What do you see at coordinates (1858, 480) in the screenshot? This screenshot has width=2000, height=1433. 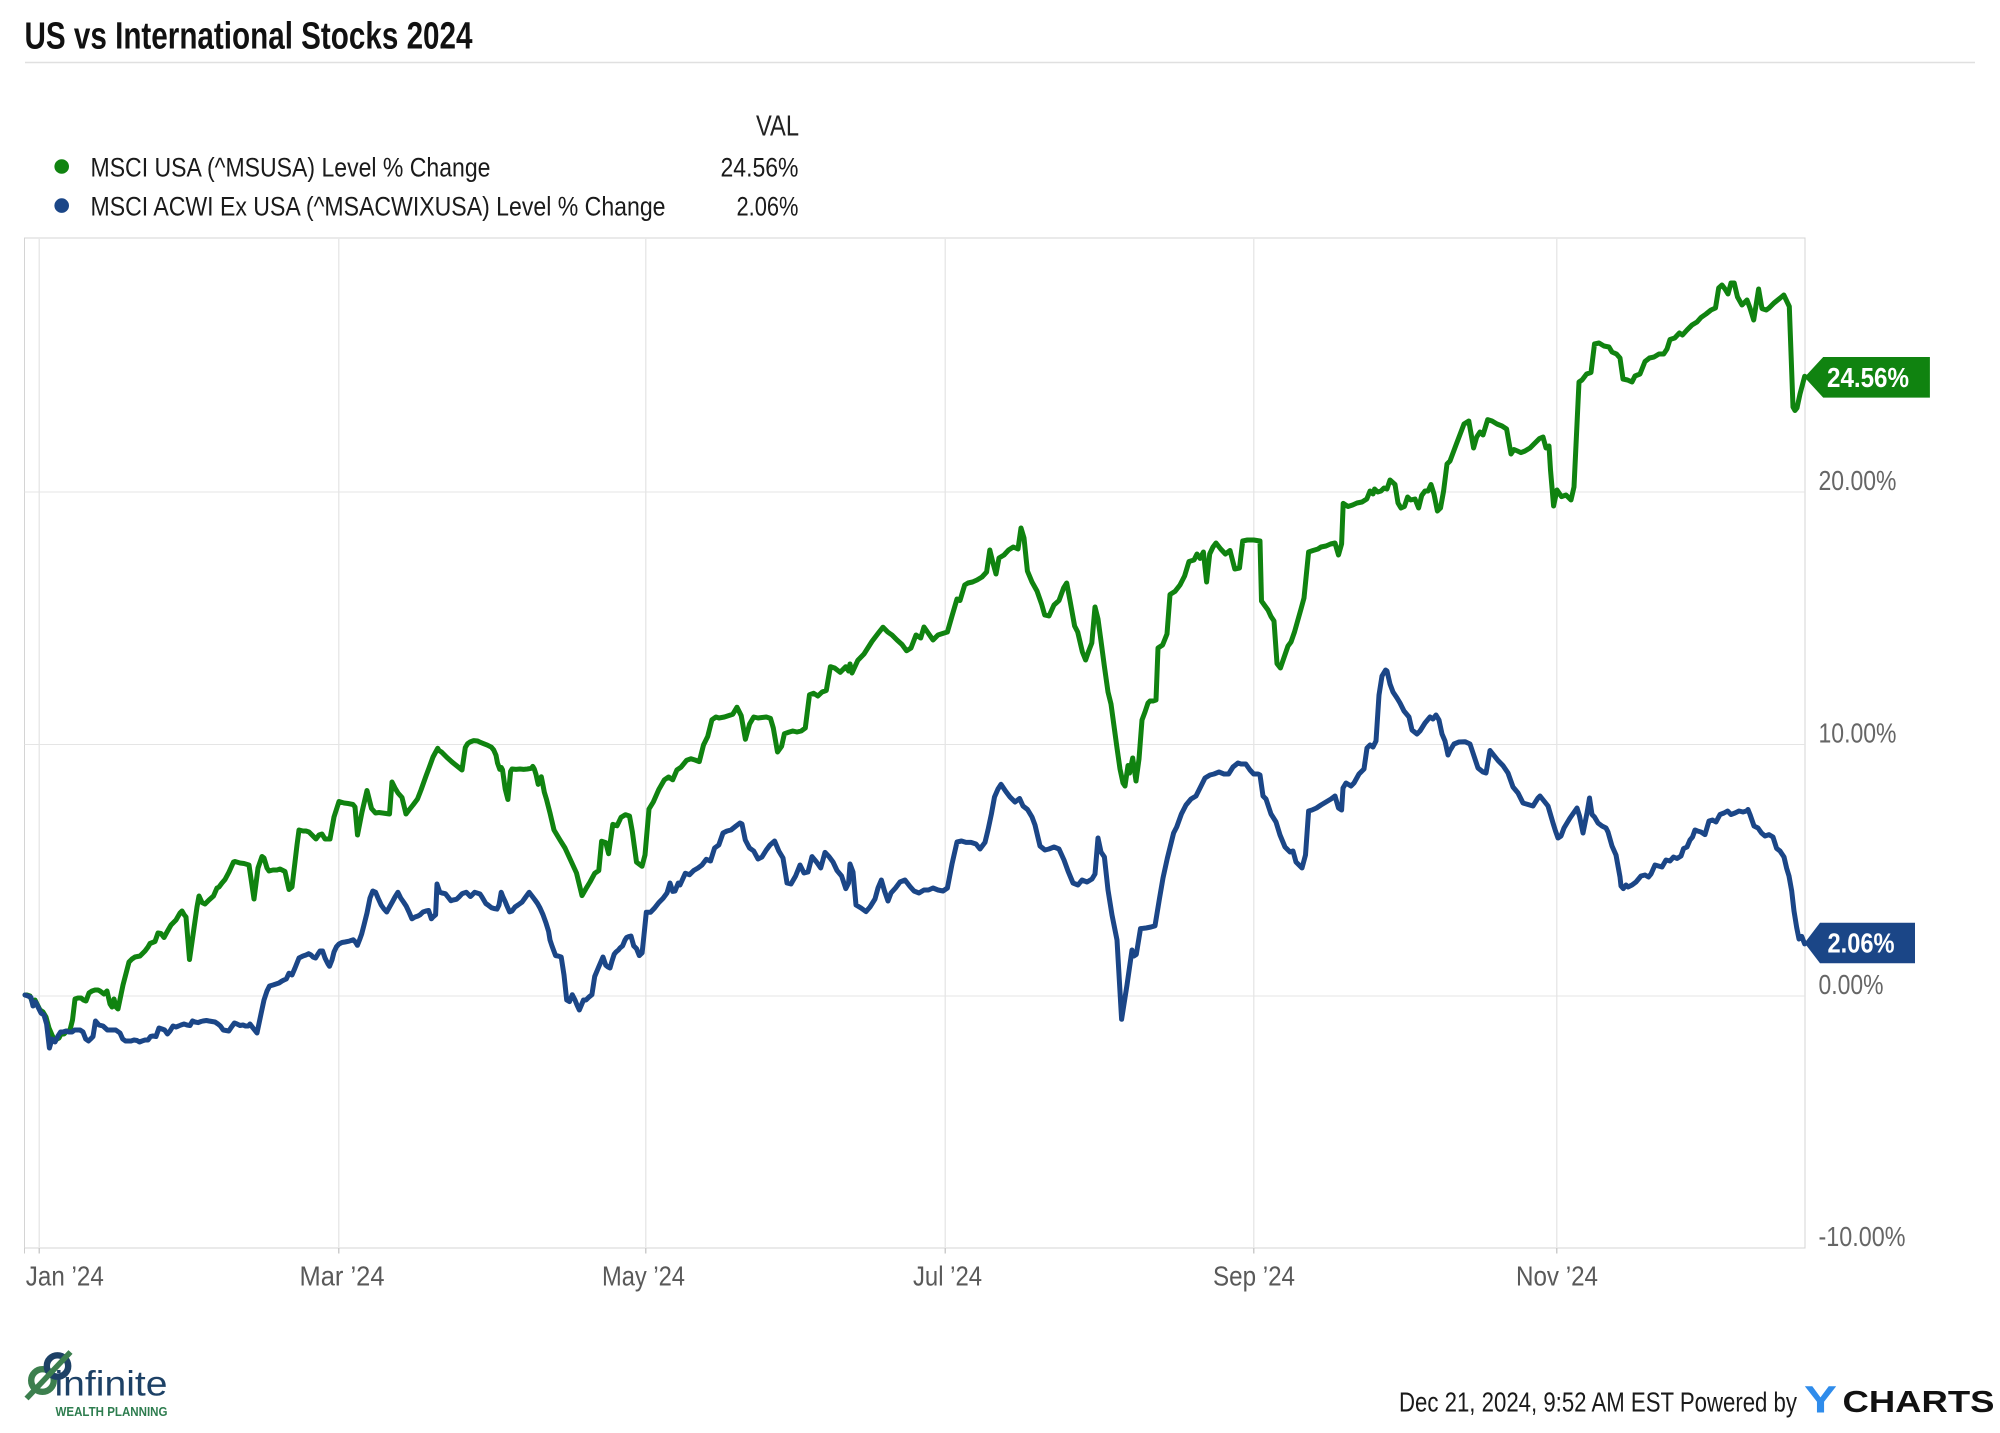 I see `svg-text: 20.00%` at bounding box center [1858, 480].